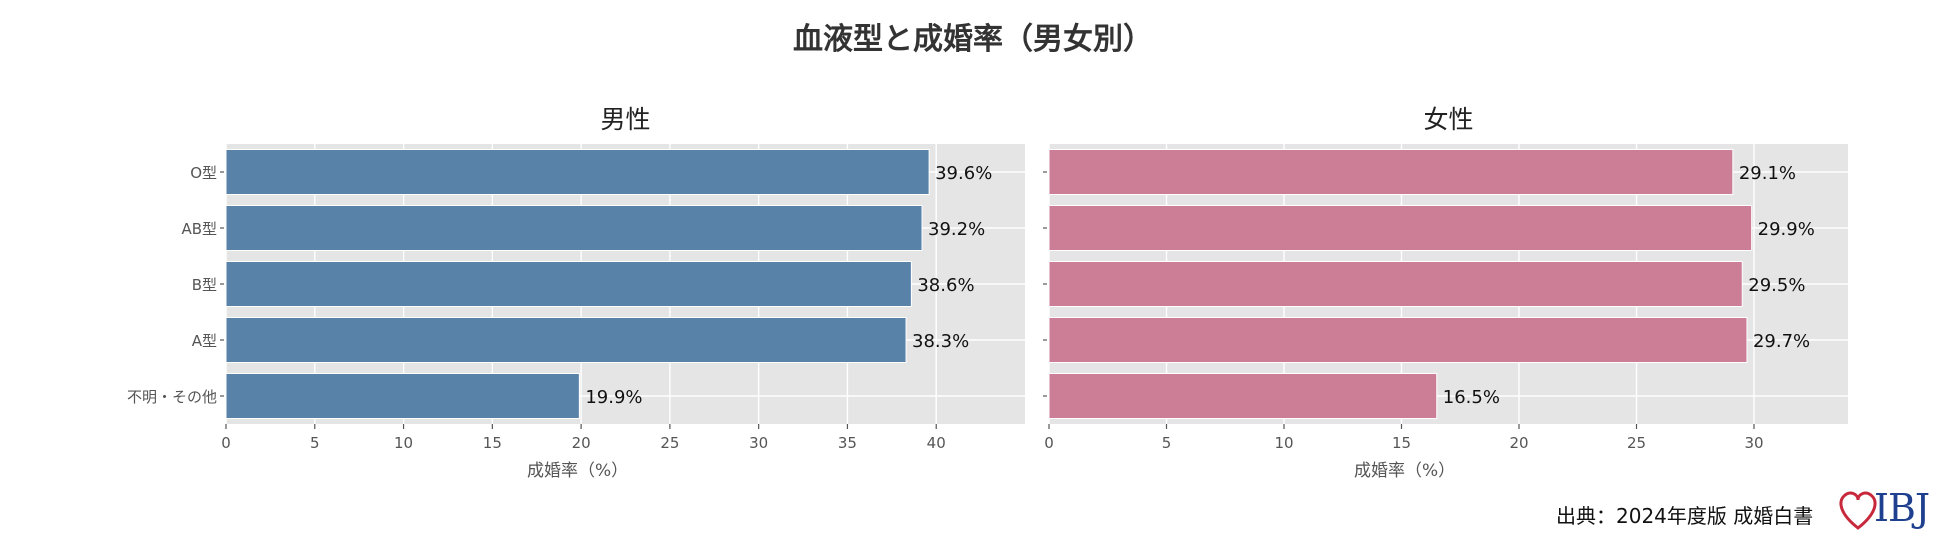 This screenshot has width=1946, height=548. I want to click on x-tick-label: 35, so click(847, 443).